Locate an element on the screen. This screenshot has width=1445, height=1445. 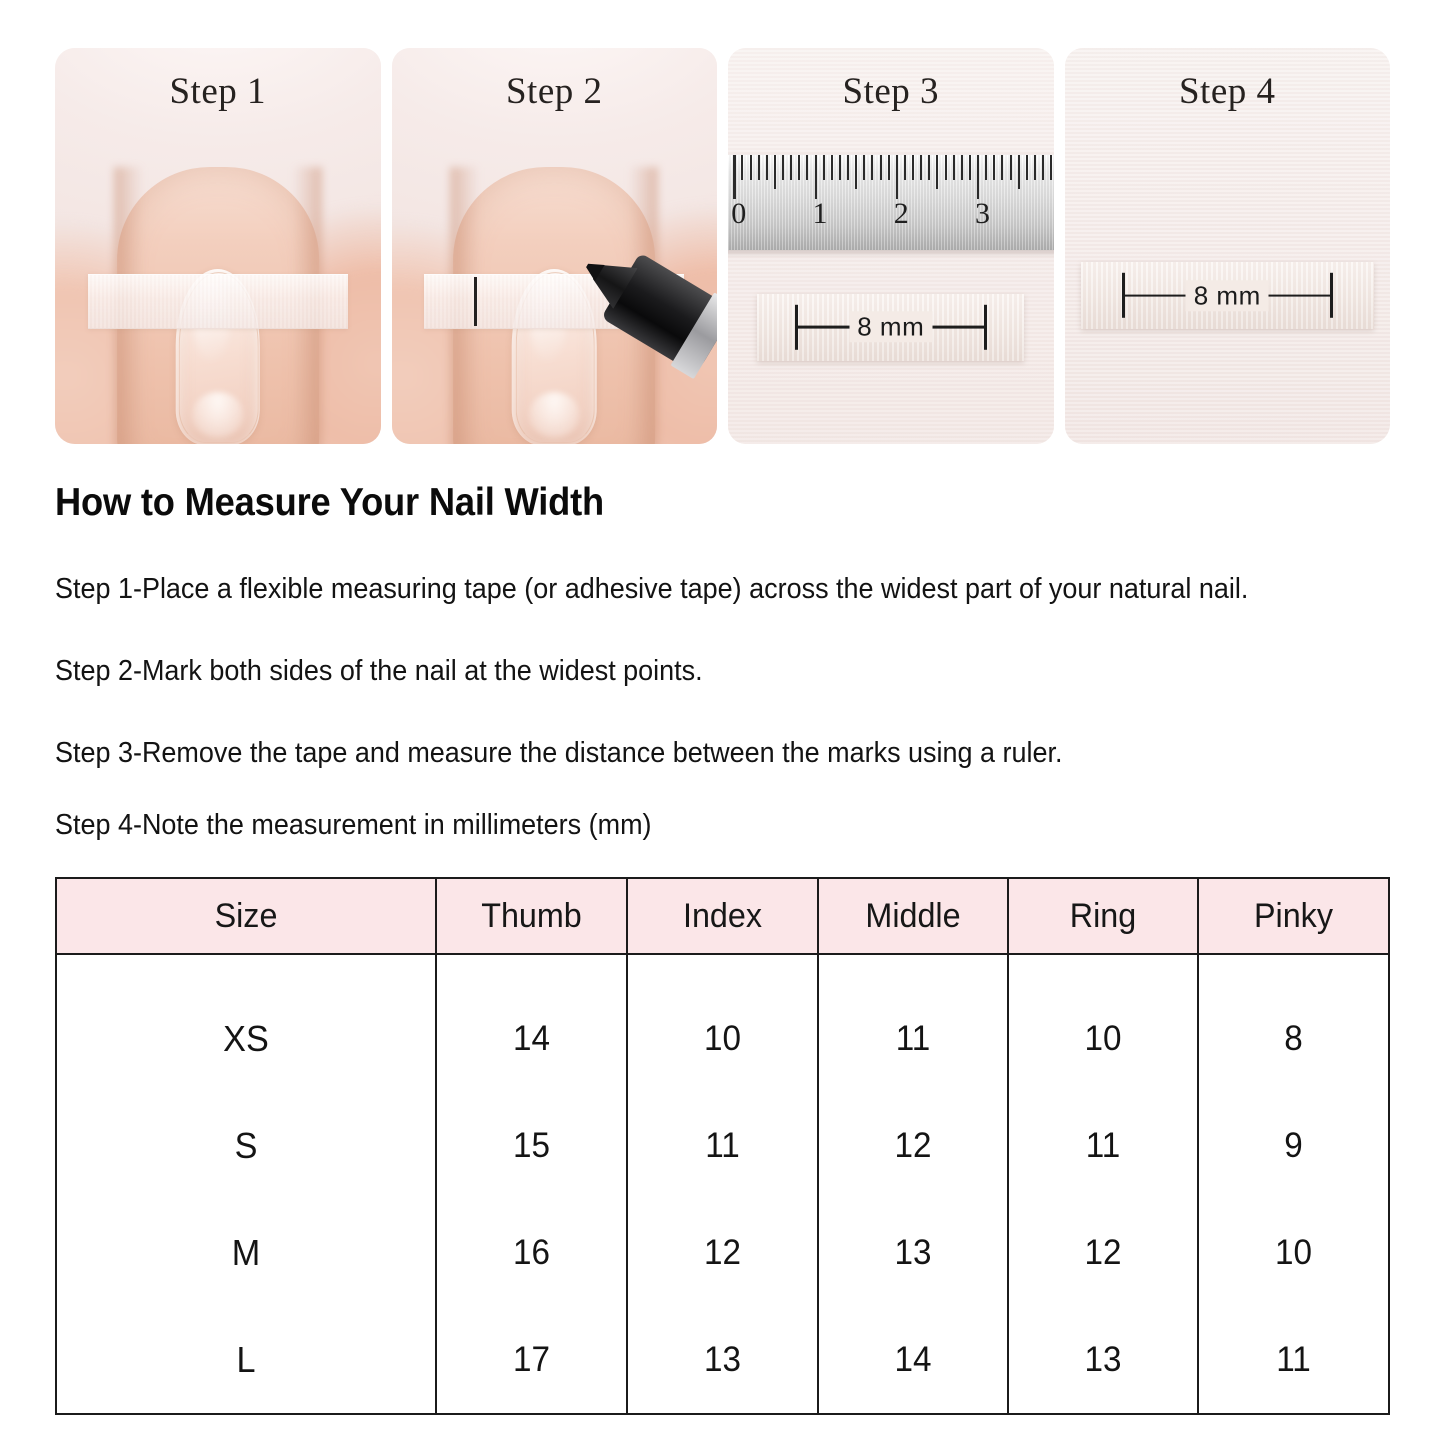
pen-mark-left is located at coordinates (475, 301).